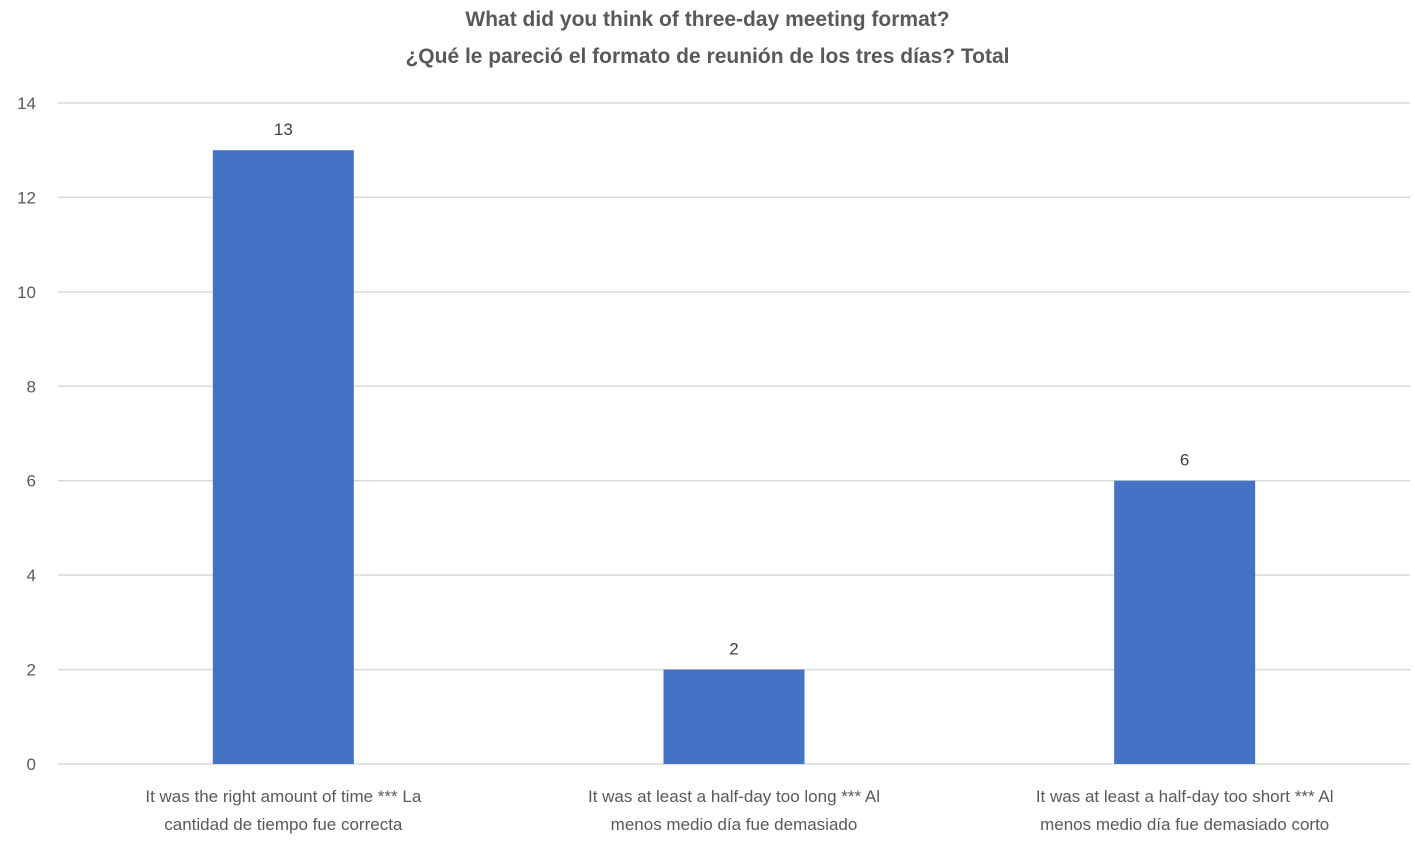 The image size is (1415, 844). Describe the element at coordinates (26, 197) in the screenshot. I see `y-tick-label: 12` at that location.